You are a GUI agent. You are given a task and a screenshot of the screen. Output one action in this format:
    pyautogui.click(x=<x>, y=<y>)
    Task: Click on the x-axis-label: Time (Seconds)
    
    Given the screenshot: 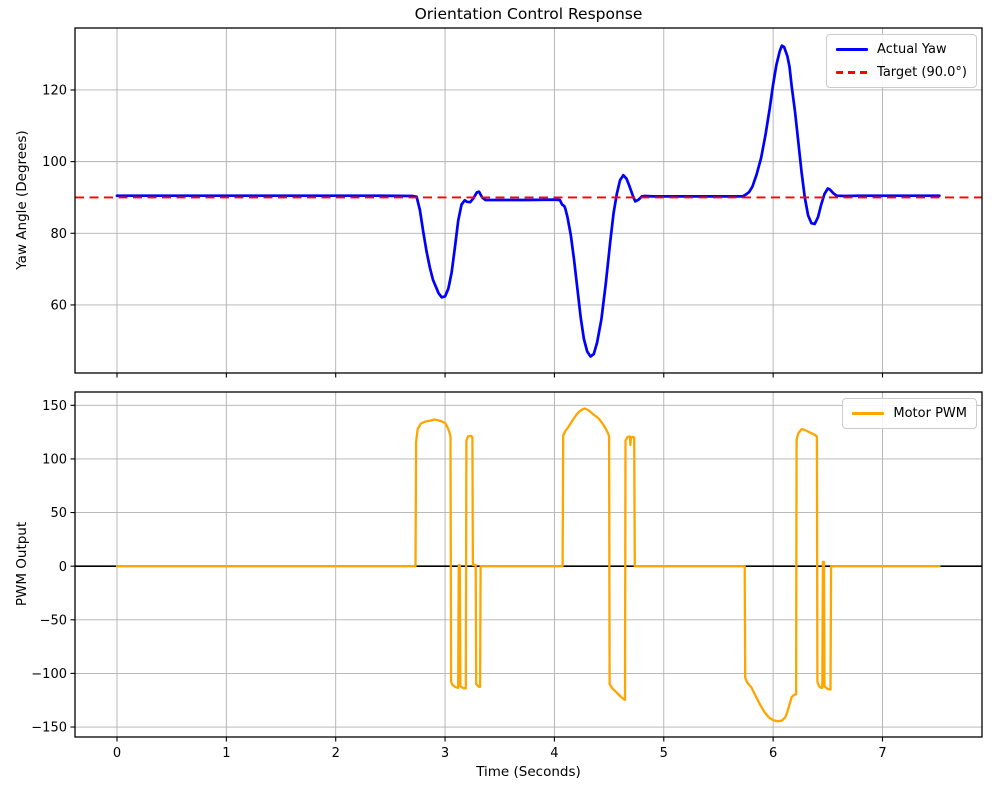 What is the action you would take?
    pyautogui.click(x=528, y=772)
    